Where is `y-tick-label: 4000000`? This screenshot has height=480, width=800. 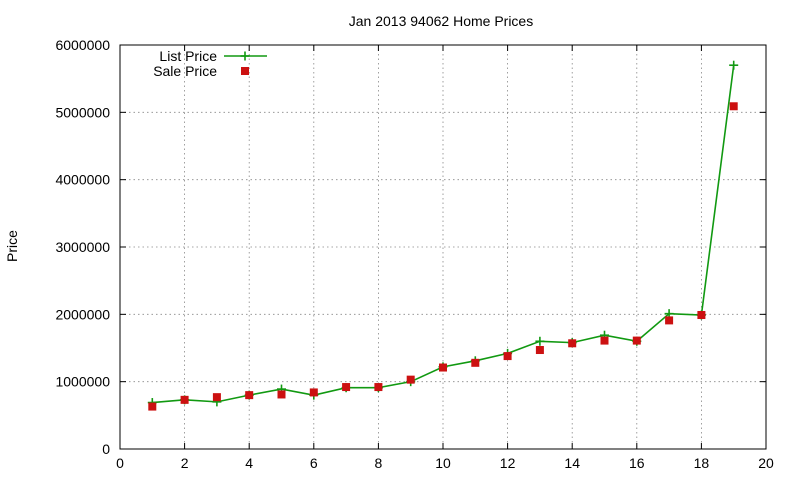 y-tick-label: 4000000 is located at coordinates (82, 180).